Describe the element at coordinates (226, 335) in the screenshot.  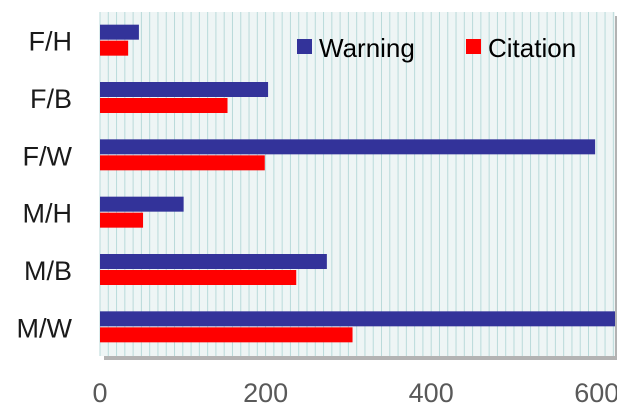
I see `bar-citation-m-w` at that location.